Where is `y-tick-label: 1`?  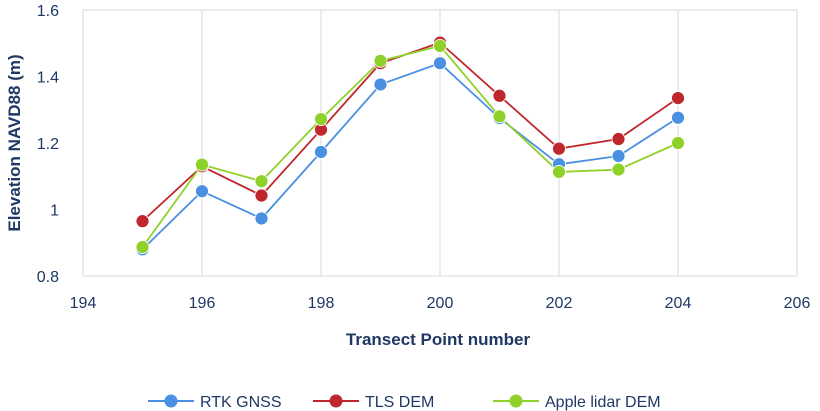
y-tick-label: 1 is located at coordinates (54, 211).